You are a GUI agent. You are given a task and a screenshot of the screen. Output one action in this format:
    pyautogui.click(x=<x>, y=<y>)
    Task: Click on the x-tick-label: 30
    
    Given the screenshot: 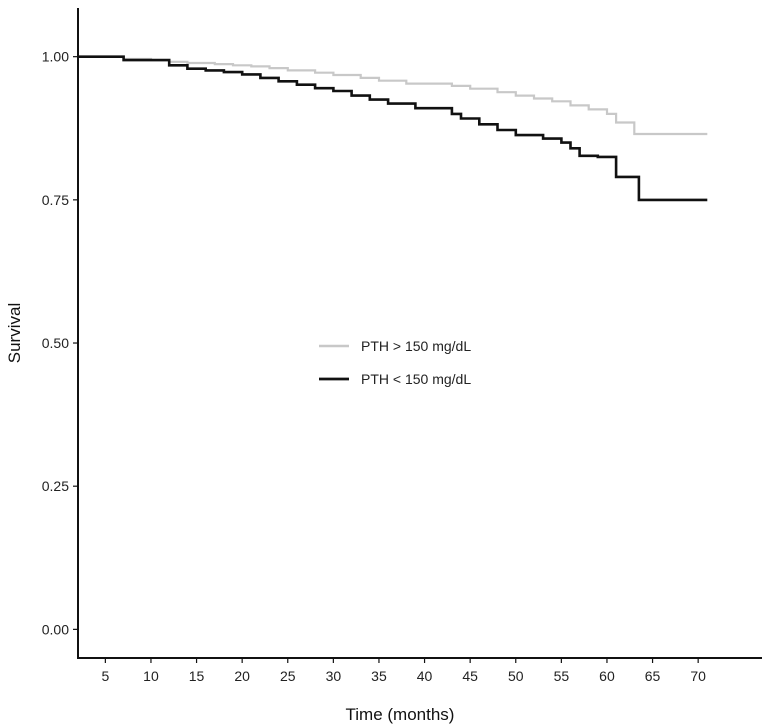 What is the action you would take?
    pyautogui.click(x=334, y=676)
    